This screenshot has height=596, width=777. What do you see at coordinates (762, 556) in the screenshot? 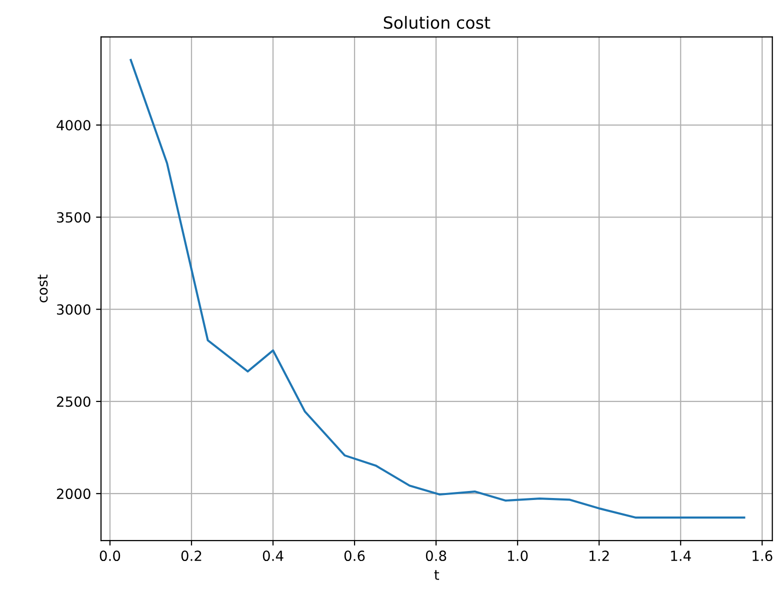
I see `x-tick-label: 1.6` at bounding box center [762, 556].